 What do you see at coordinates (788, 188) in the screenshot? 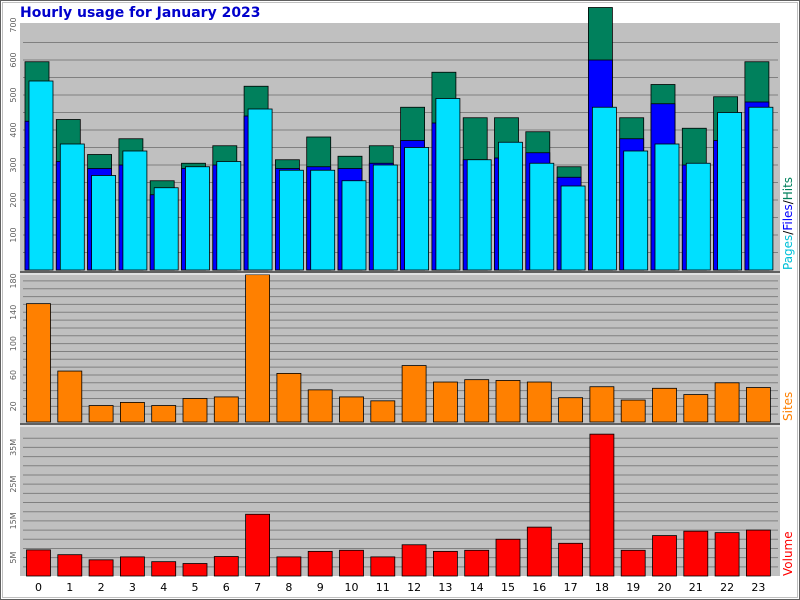
I see `legend-hits: Hits` at bounding box center [788, 188].